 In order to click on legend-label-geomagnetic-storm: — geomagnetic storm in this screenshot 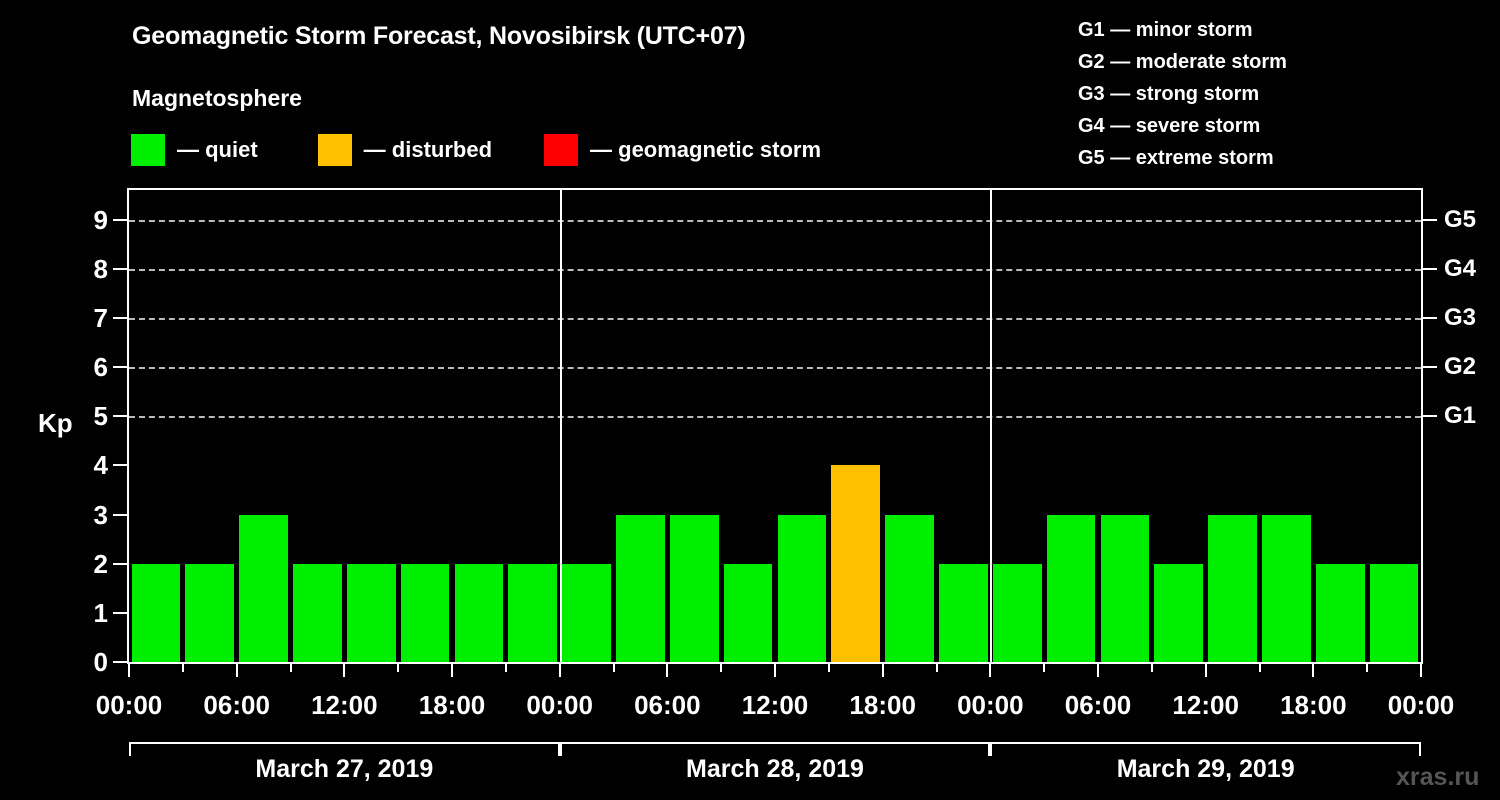, I will do `click(706, 149)`.